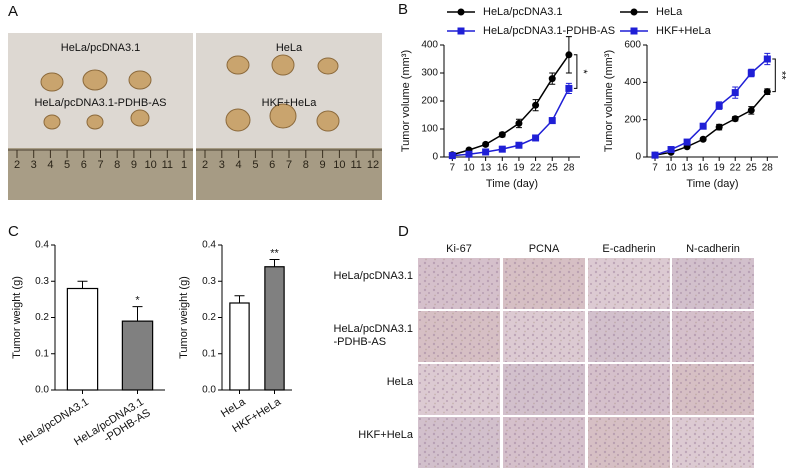 This screenshot has width=787, height=473. What do you see at coordinates (355, 165) in the screenshot?
I see `ruler-number: 11` at bounding box center [355, 165].